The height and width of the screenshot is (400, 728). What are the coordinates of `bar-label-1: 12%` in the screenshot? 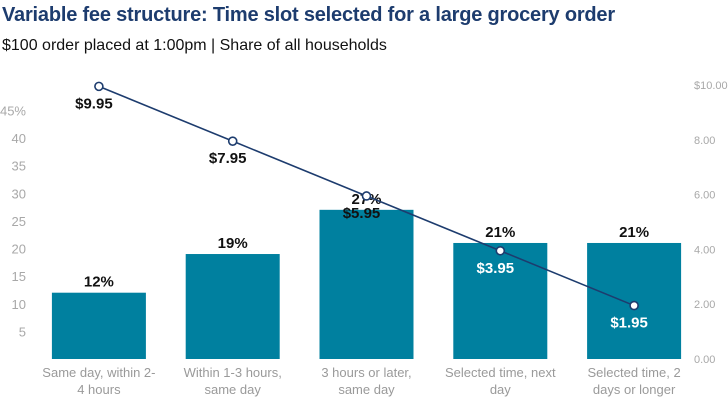 It's located at (99, 282).